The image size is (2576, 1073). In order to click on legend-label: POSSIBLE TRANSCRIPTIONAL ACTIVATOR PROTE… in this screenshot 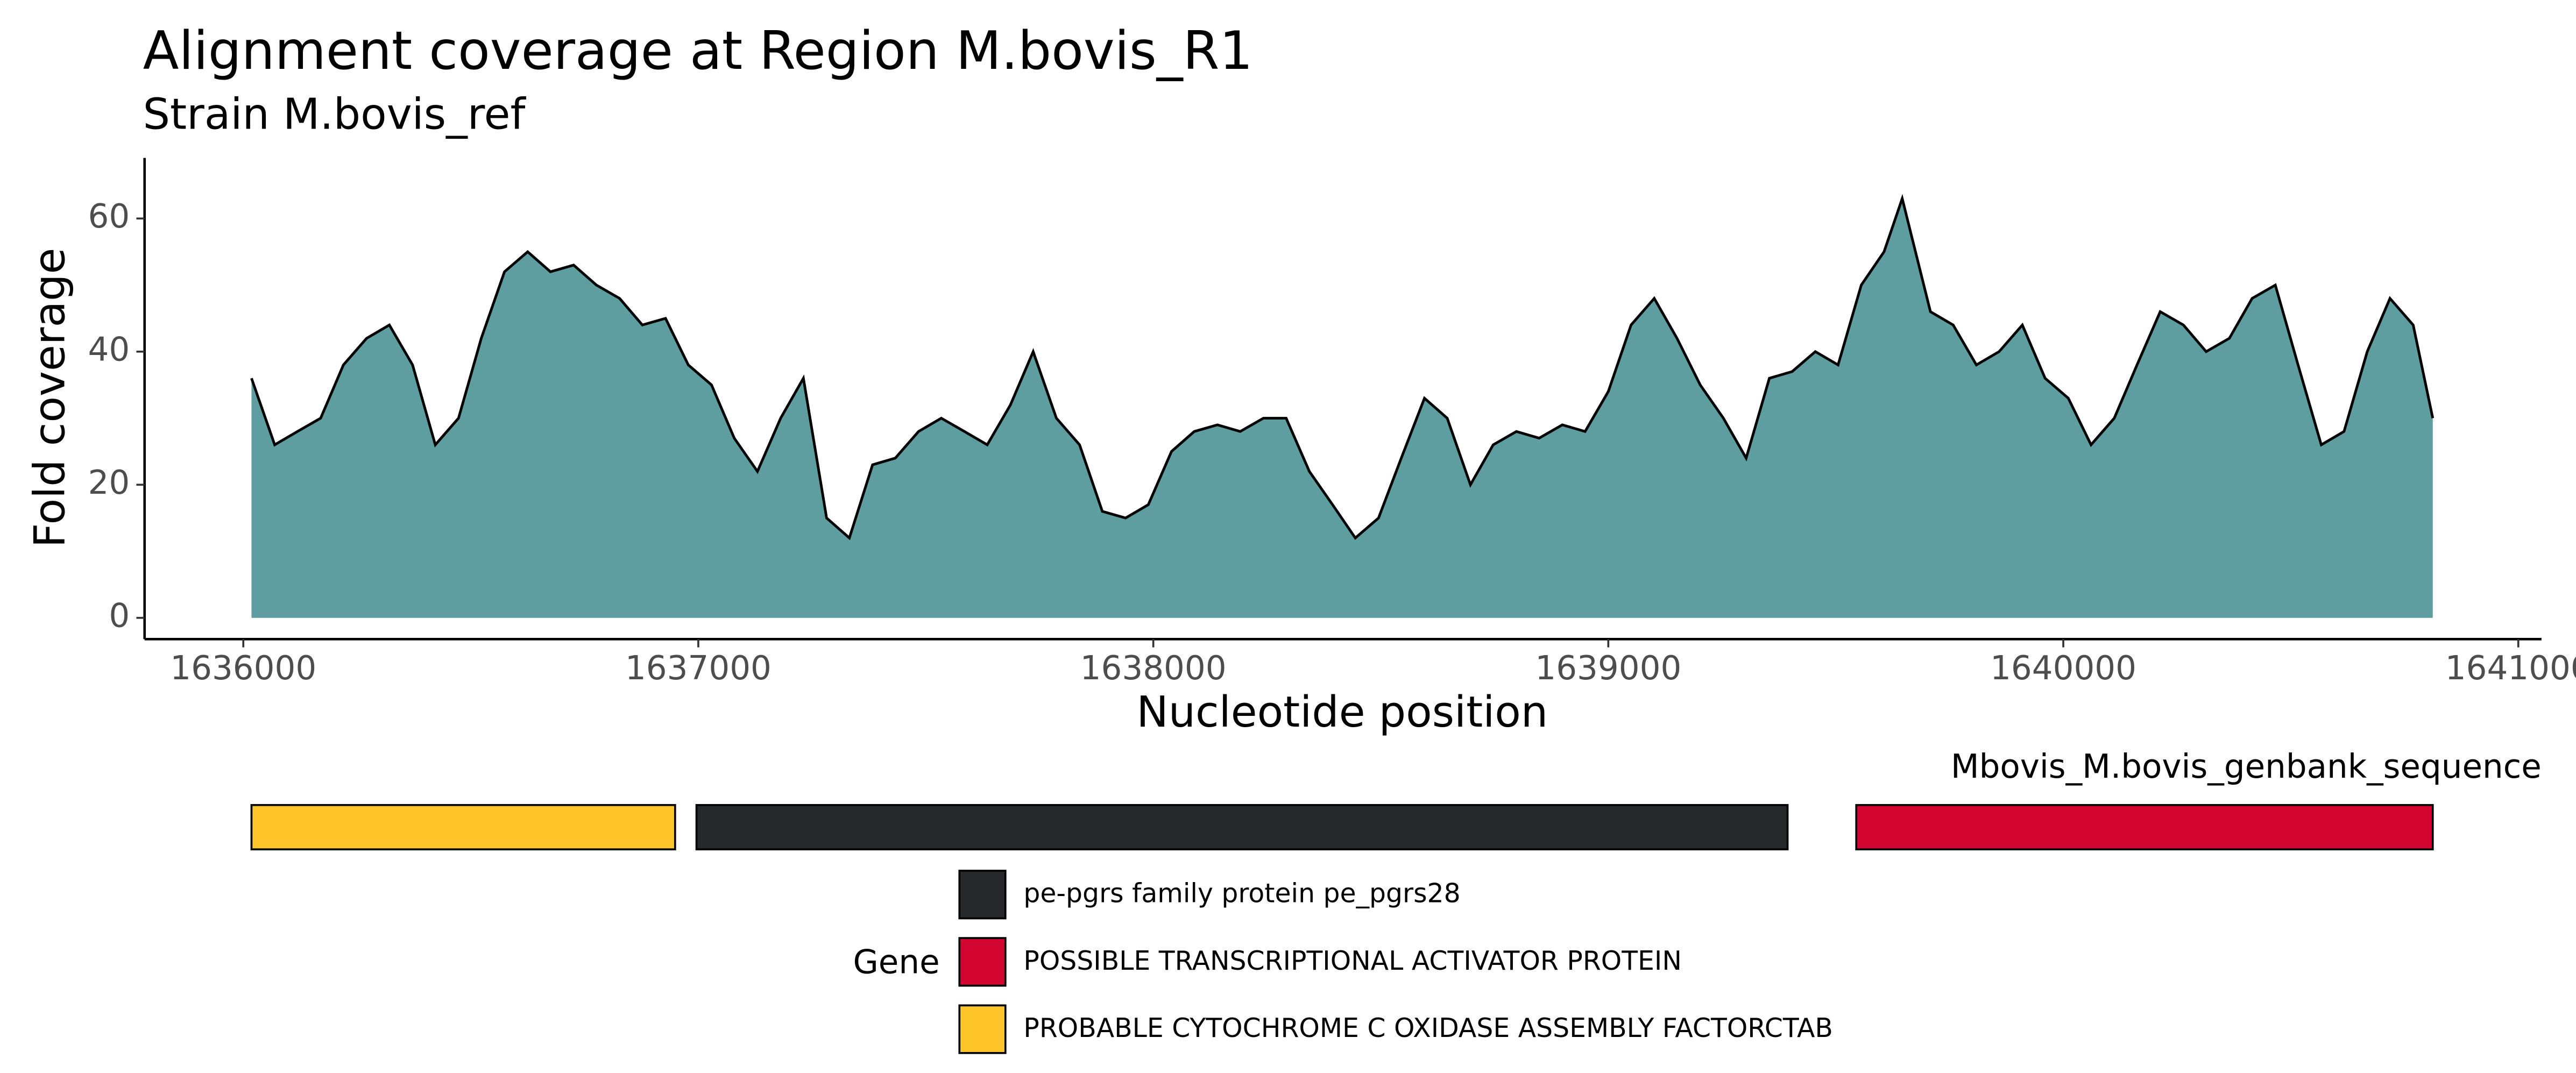, I will do `click(1352, 961)`.